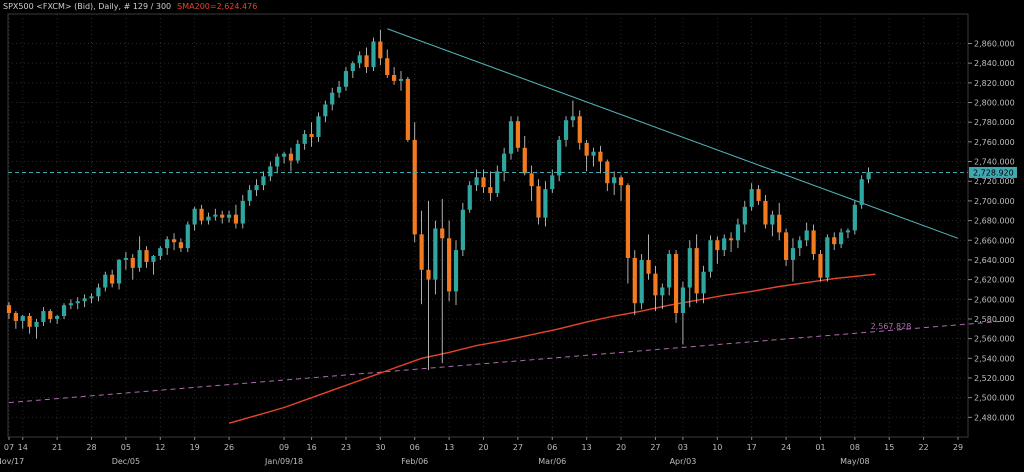  I want to click on x-tick-label: 20, so click(621, 447).